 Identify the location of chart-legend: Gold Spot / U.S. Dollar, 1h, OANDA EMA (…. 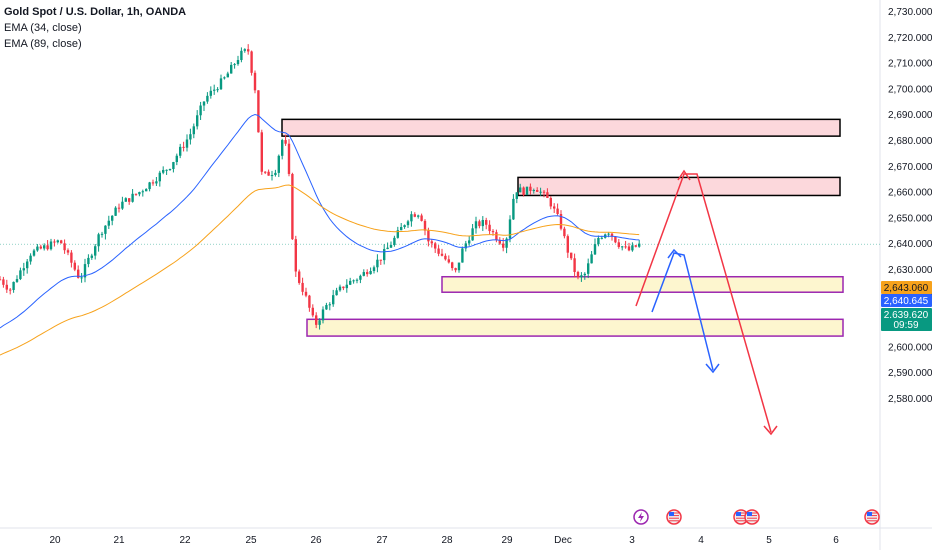
(95, 28).